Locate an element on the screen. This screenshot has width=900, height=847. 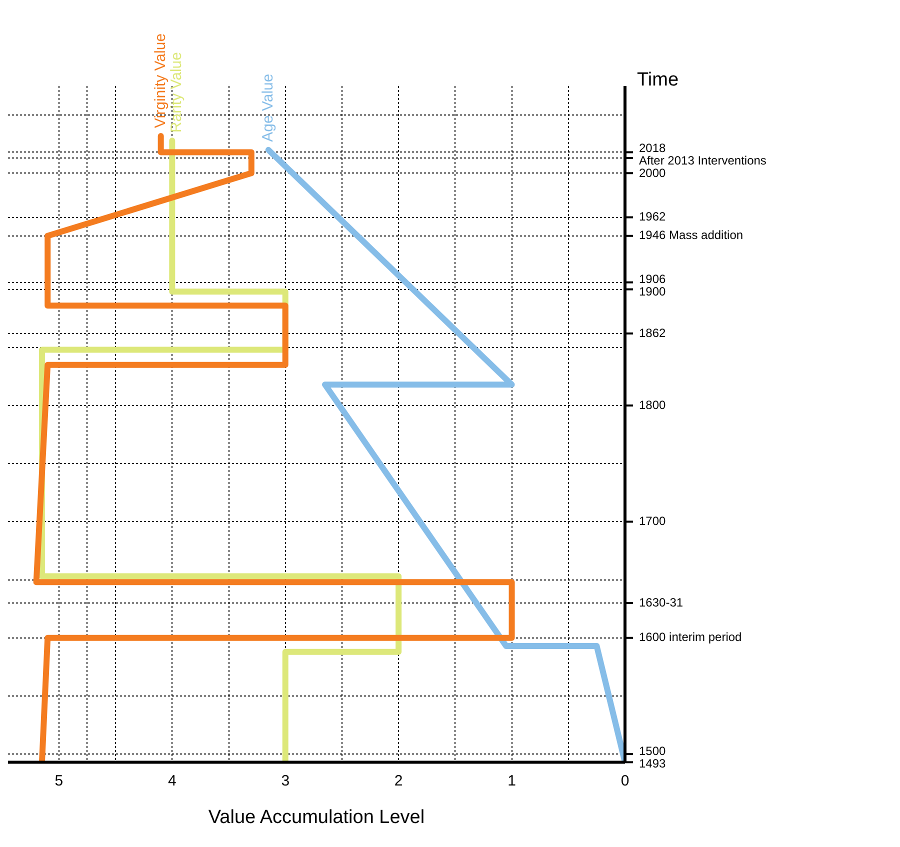
y-tick-label: 1700 is located at coordinates (652, 521).